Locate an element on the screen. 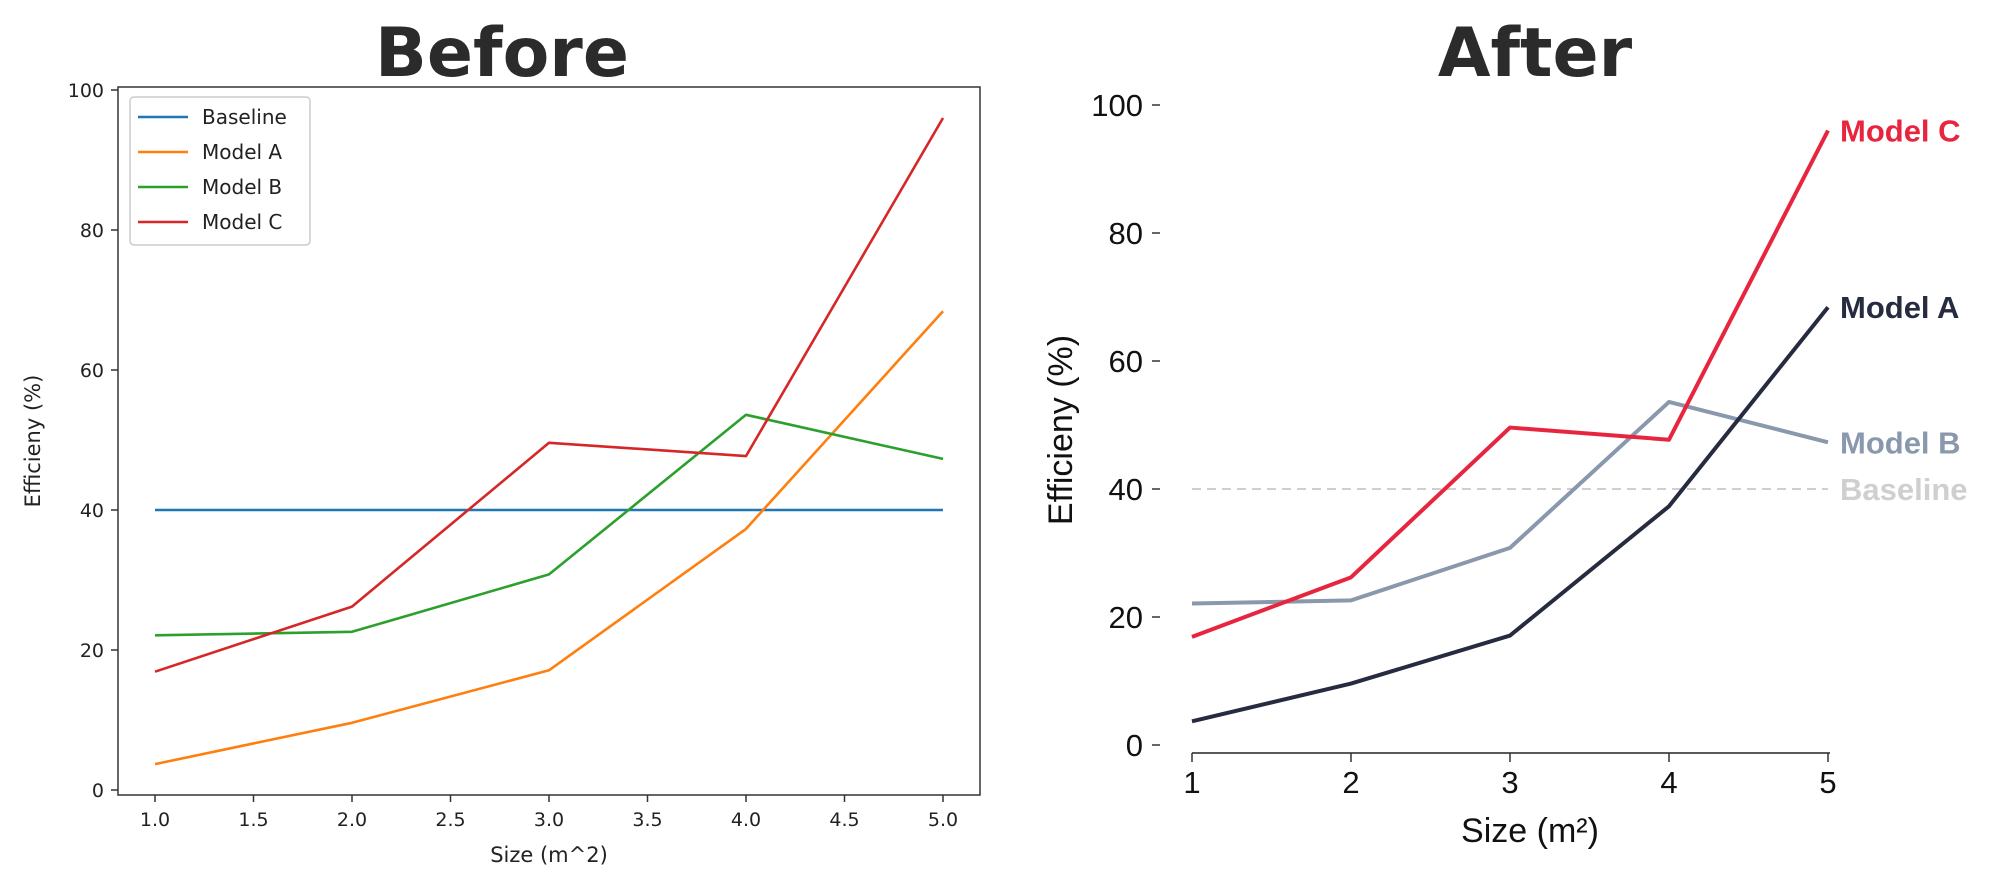 The width and height of the screenshot is (2000, 889). after-x-axis: 1 2 3 4 5 is located at coordinates (1510, 776).